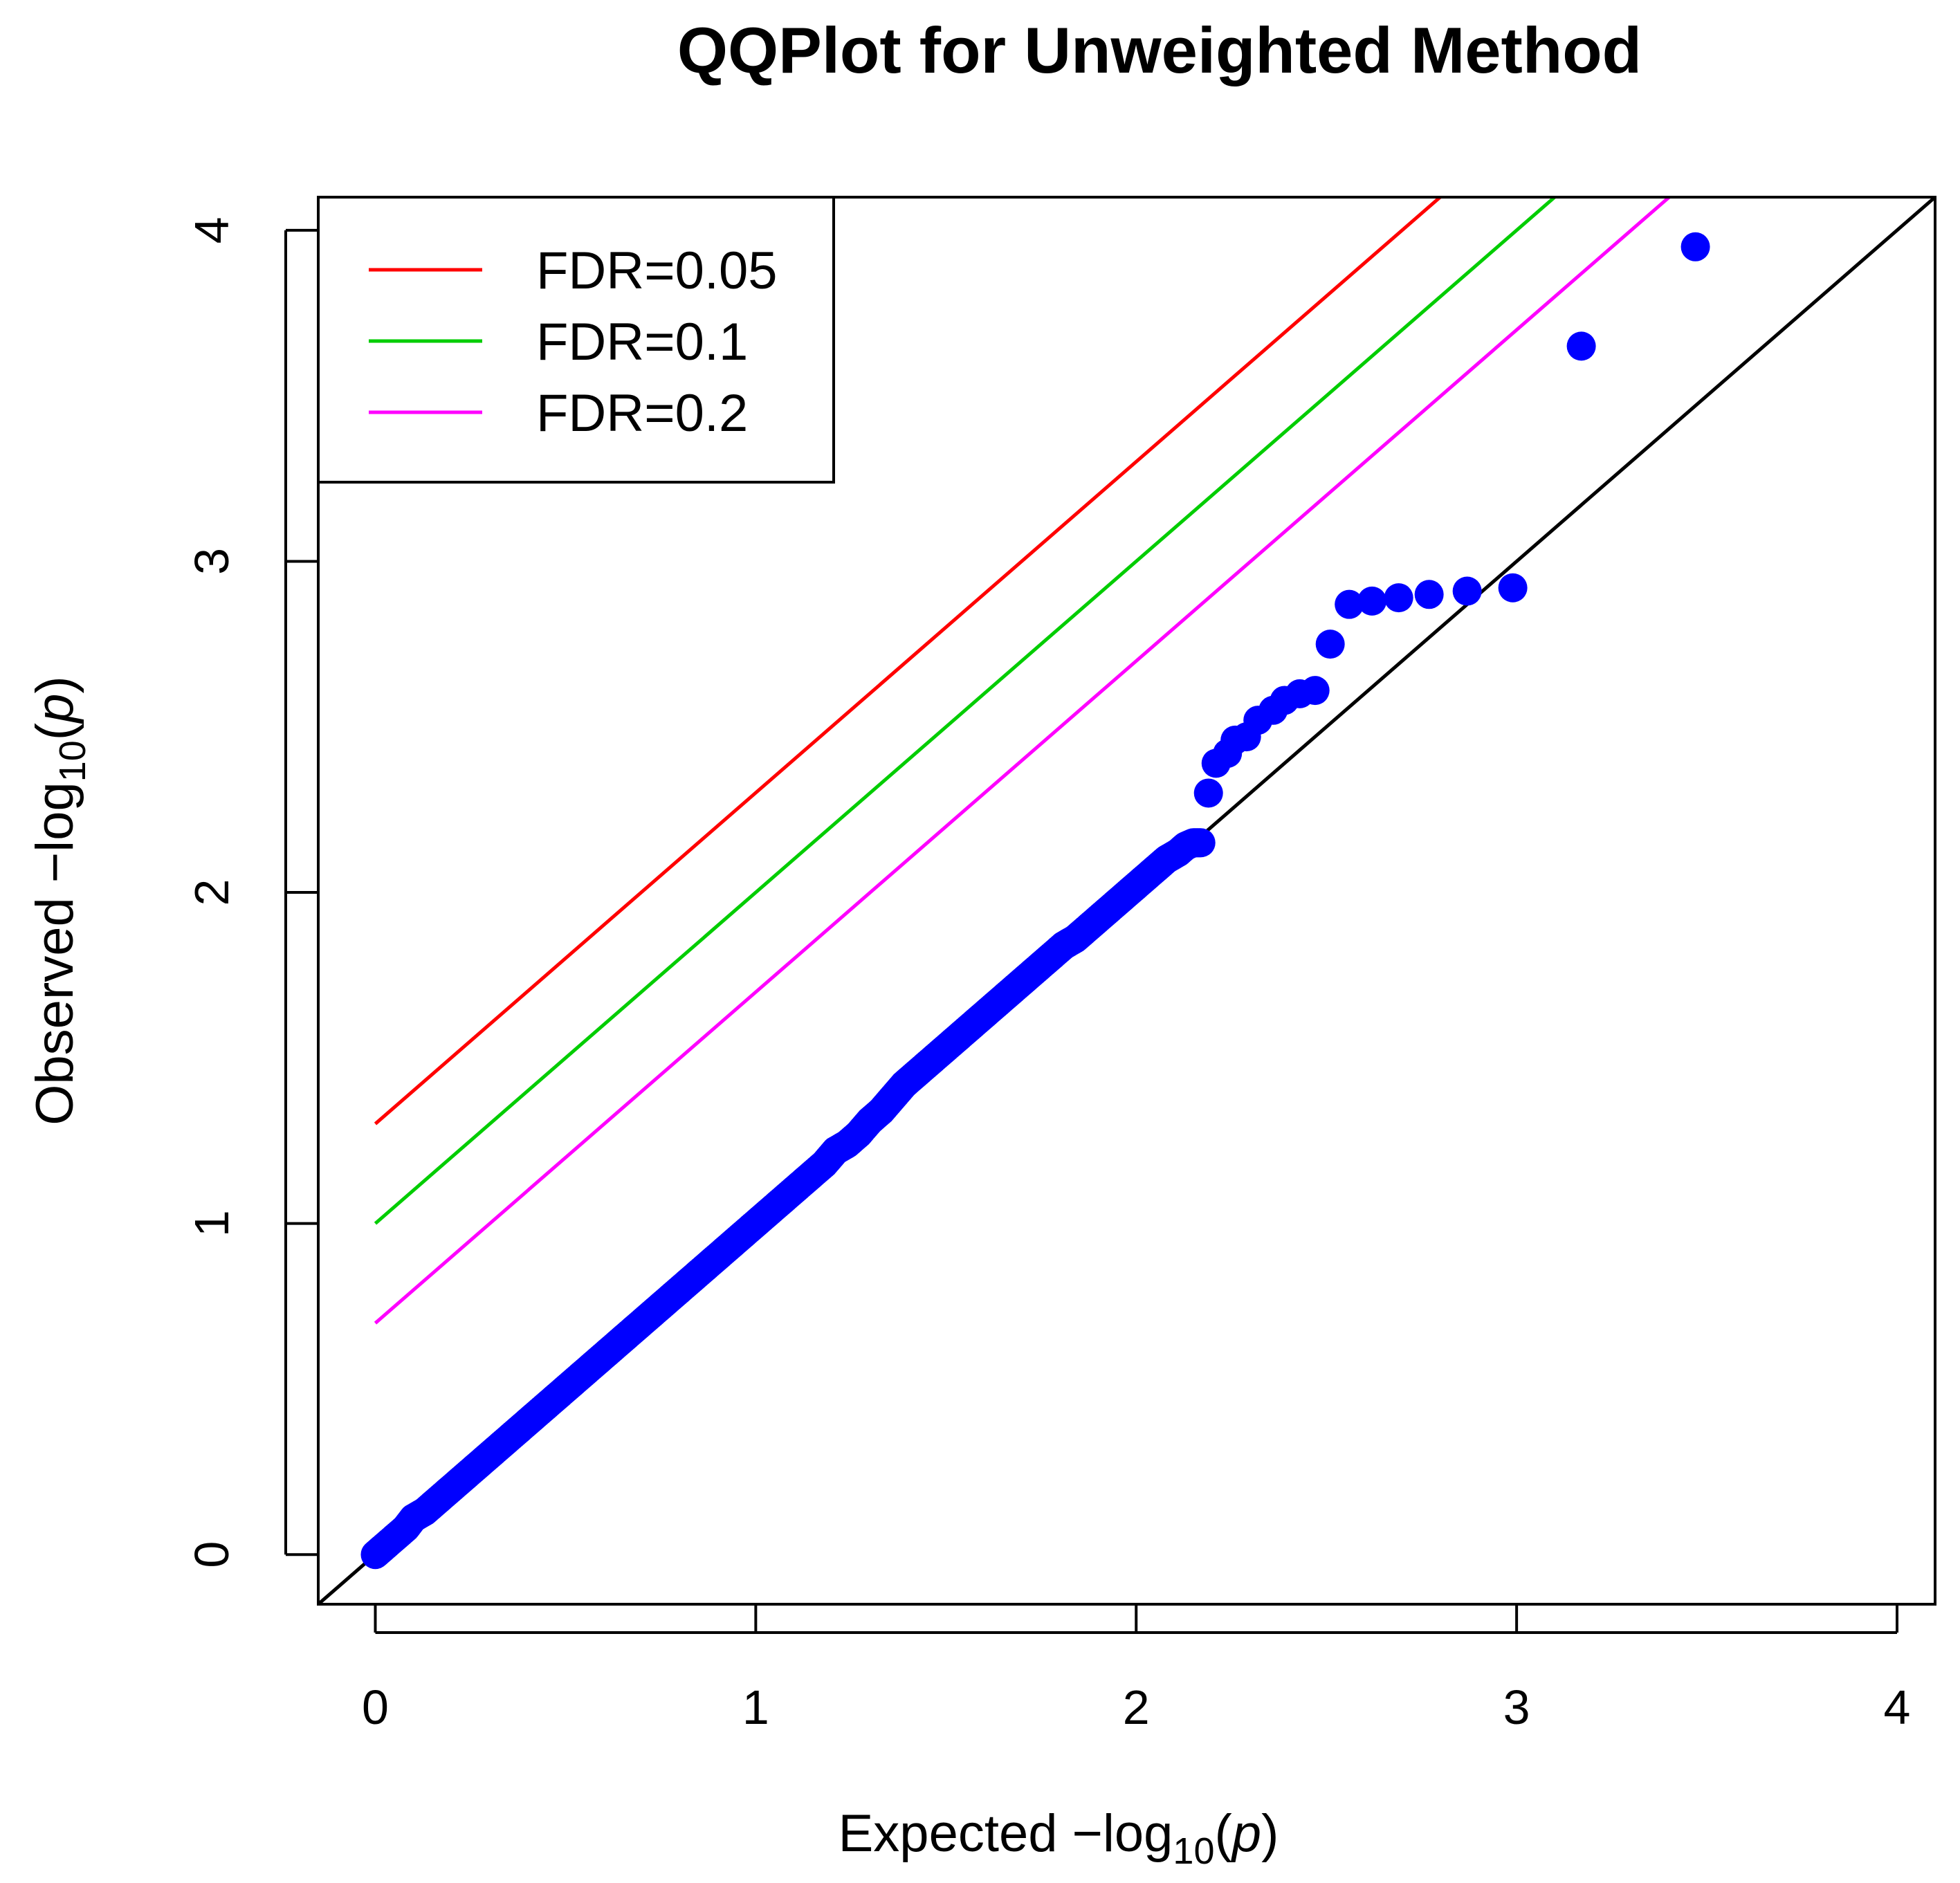  What do you see at coordinates (376, 1707) in the screenshot?
I see `x-tick-label: 0` at bounding box center [376, 1707].